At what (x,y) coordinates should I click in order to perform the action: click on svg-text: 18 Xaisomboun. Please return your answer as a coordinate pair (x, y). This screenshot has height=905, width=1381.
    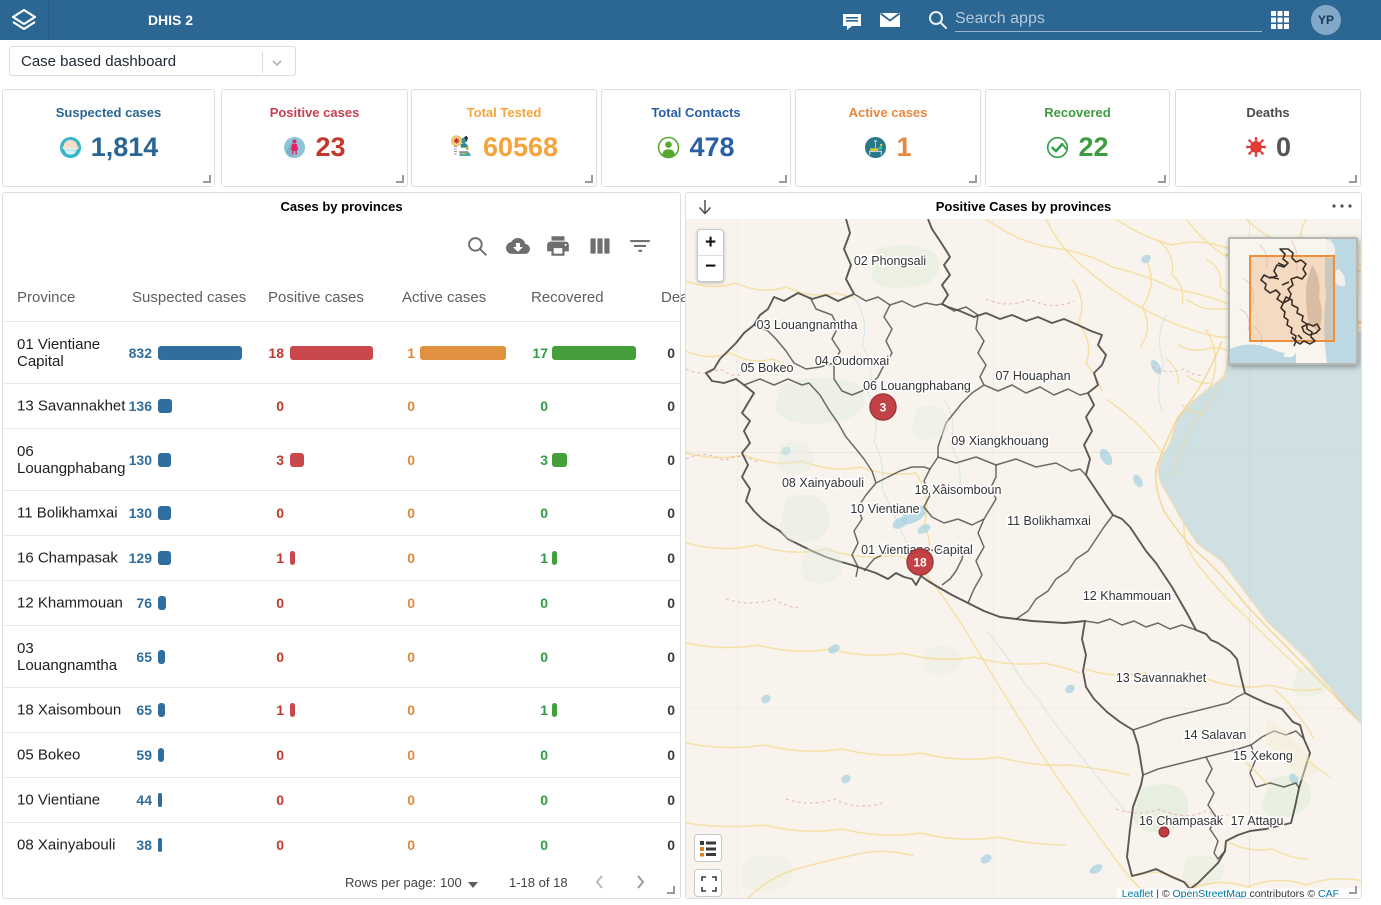
    Looking at the image, I should click on (958, 490).